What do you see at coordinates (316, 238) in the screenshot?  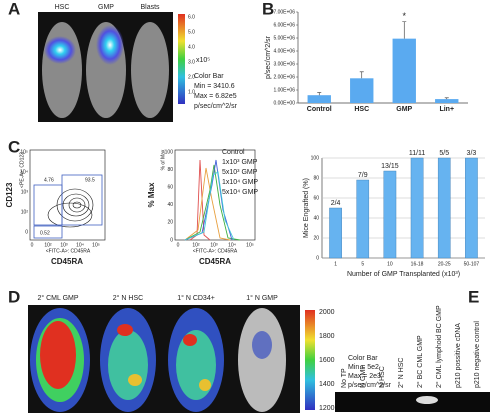 I see `y-tick-label: 20` at bounding box center [316, 238].